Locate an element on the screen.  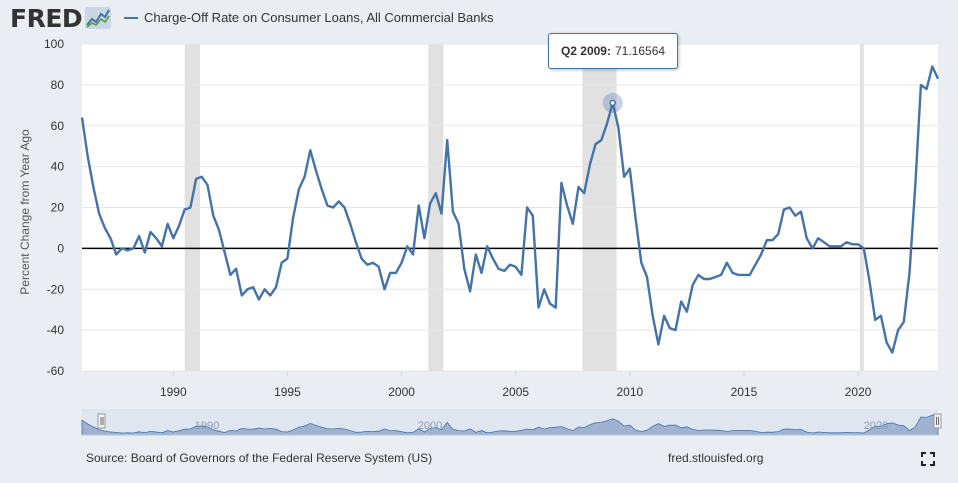
navigator-label: 2000 is located at coordinates (430, 426).